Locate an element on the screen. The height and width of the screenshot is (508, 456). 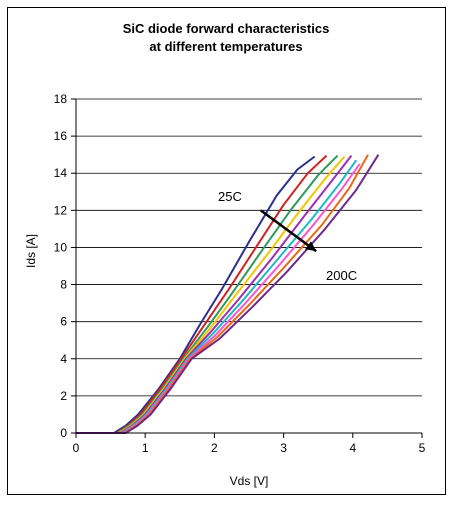
arrow-shaft is located at coordinates (288, 231).